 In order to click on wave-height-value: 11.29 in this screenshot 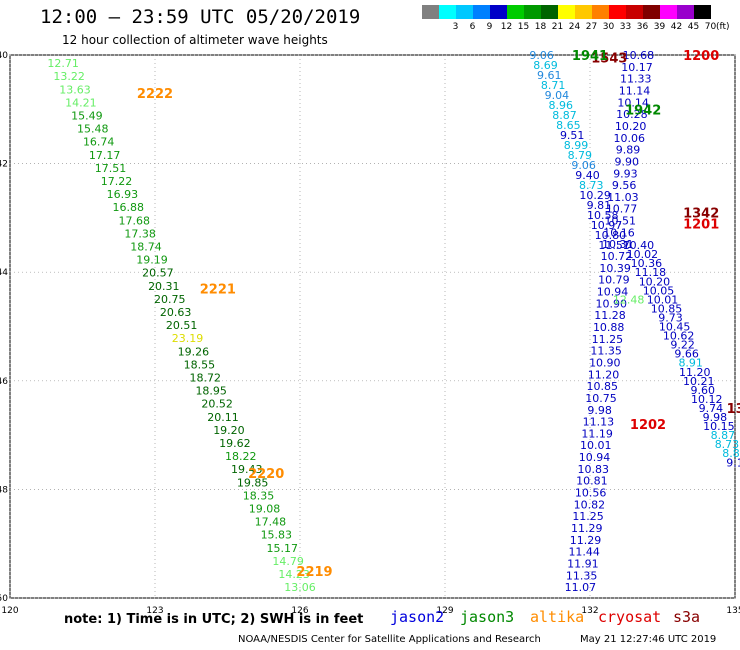, I will do `click(587, 528)`.